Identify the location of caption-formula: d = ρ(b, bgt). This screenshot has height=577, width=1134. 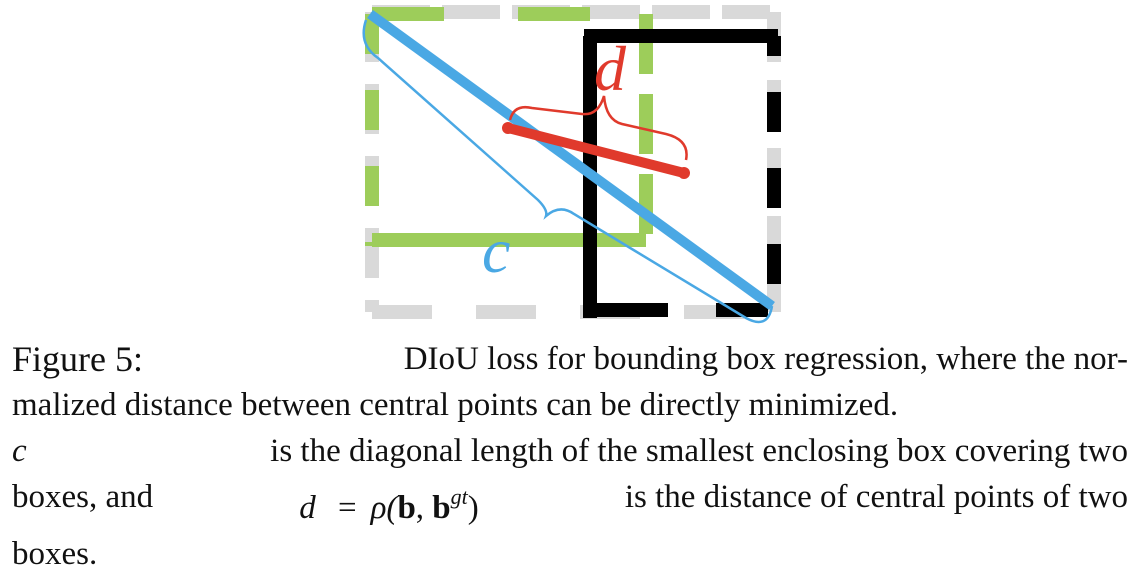
(389, 502).